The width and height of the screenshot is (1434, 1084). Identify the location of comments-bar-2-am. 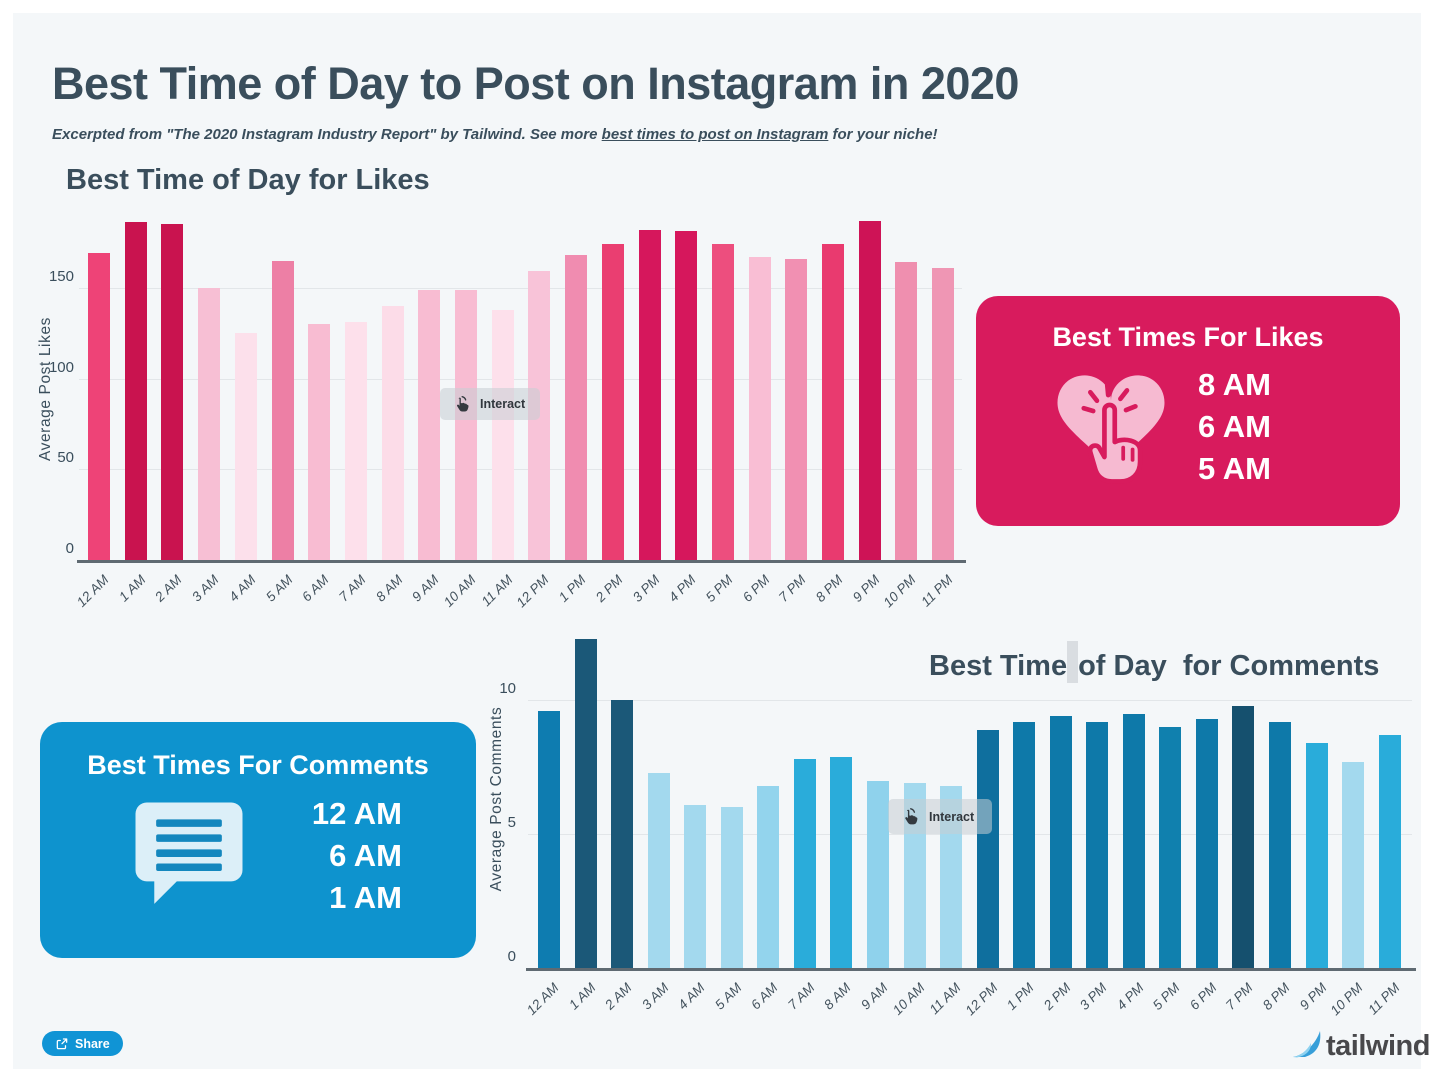
(622, 834).